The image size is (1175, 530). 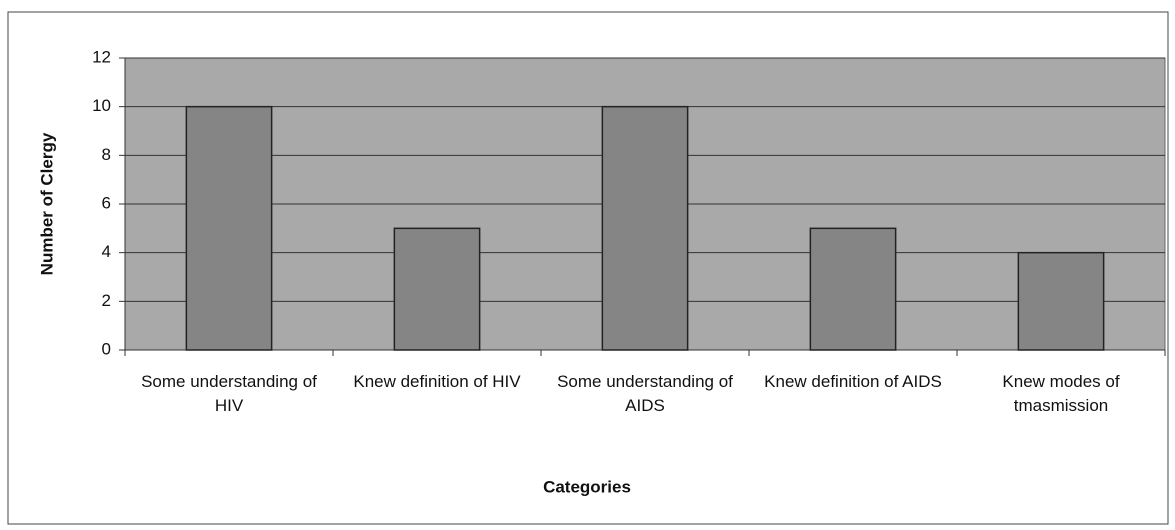 I want to click on x-tick-label: Some understanding of AIDS, so click(x=645, y=393).